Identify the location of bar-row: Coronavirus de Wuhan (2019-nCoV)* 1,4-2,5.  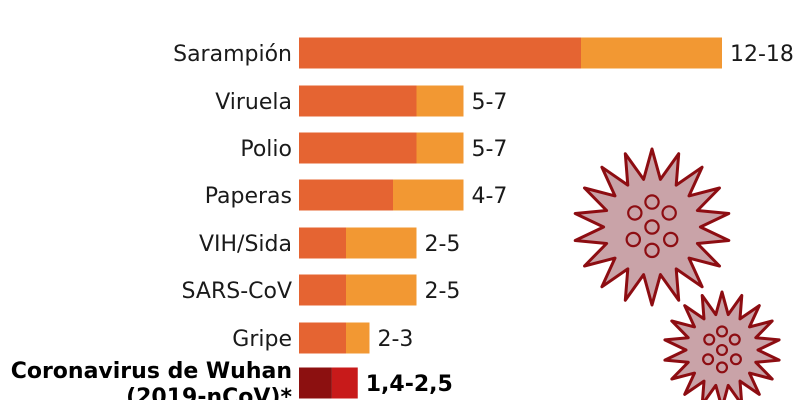
(232, 379).